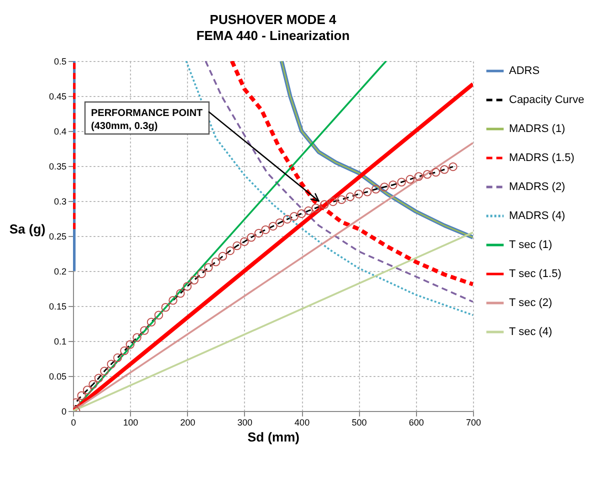  Describe the element at coordinates (541, 158) in the screenshot. I see `legend-label: MADRS (1.5)` at that location.